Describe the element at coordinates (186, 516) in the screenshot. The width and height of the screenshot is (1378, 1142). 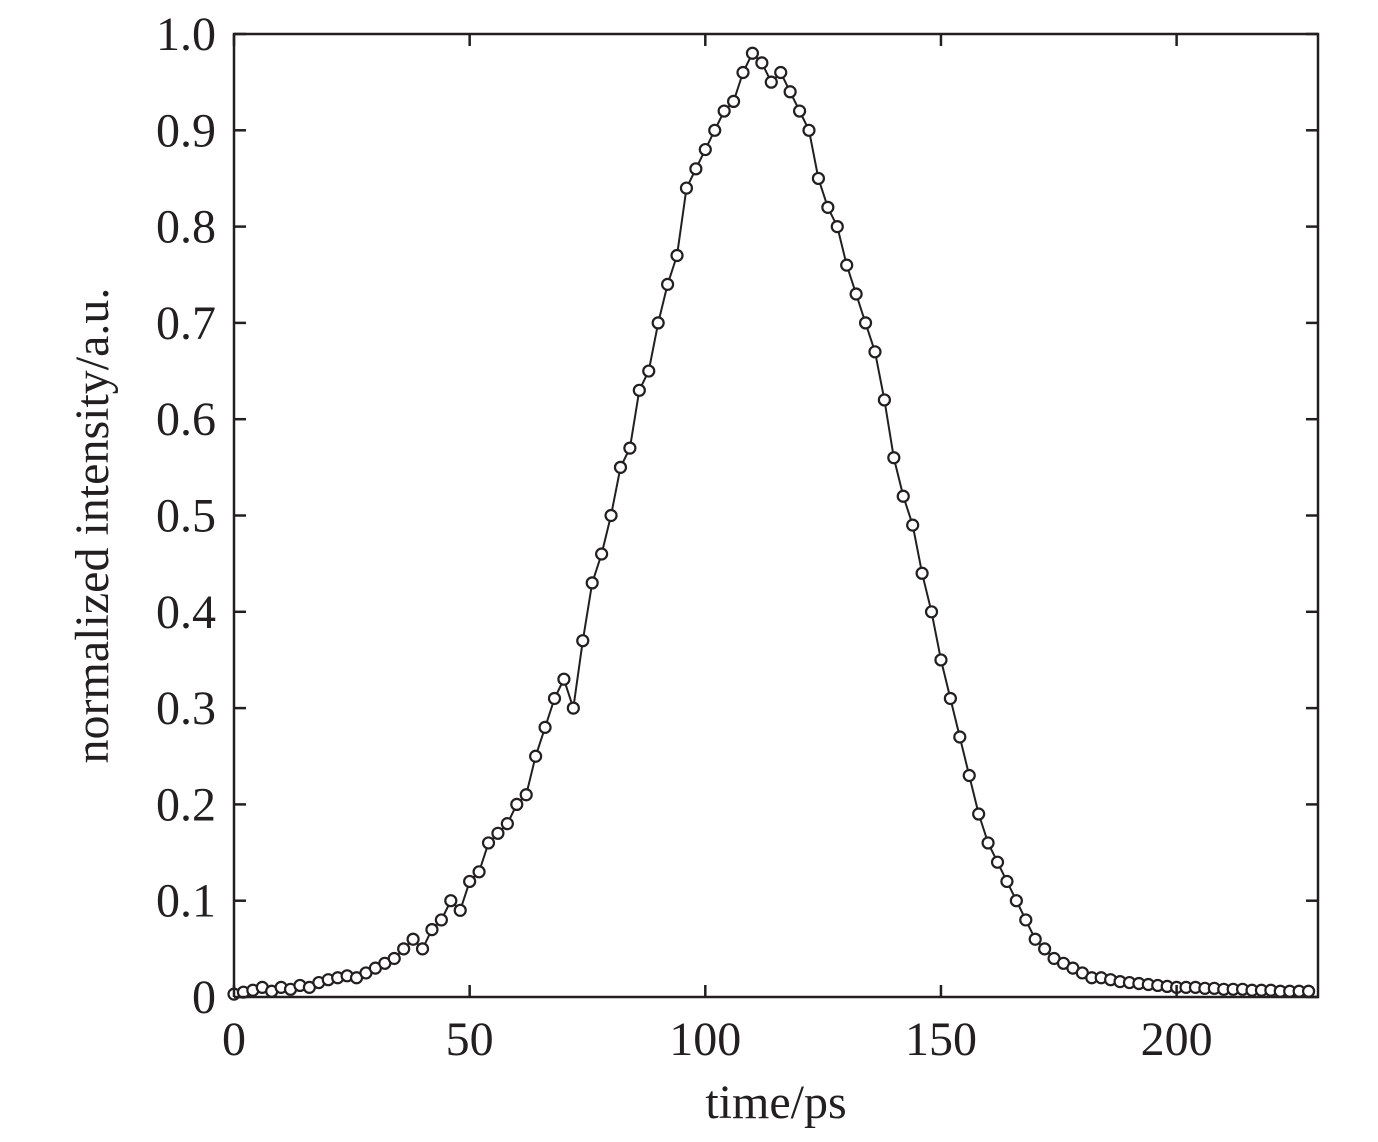
I see `y-tick-label: 0.5` at that location.